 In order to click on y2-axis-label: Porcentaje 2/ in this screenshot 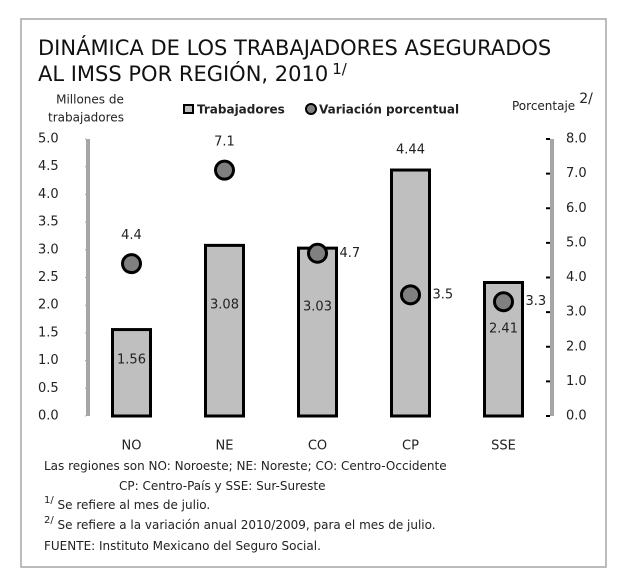, I will do `click(552, 102)`.